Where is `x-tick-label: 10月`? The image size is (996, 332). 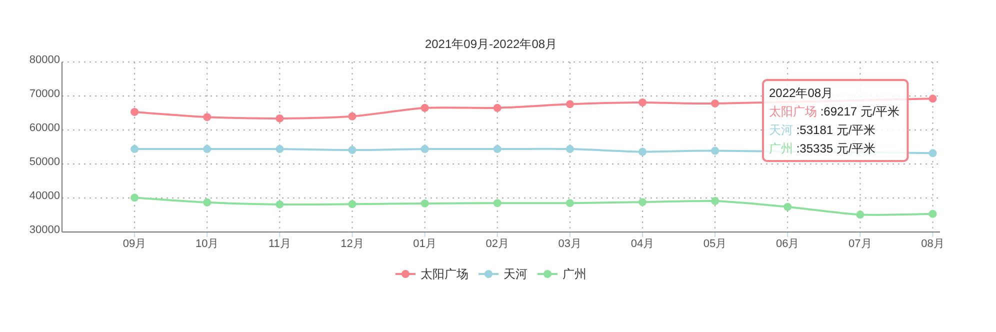
x-tick-label: 10月 is located at coordinates (207, 244).